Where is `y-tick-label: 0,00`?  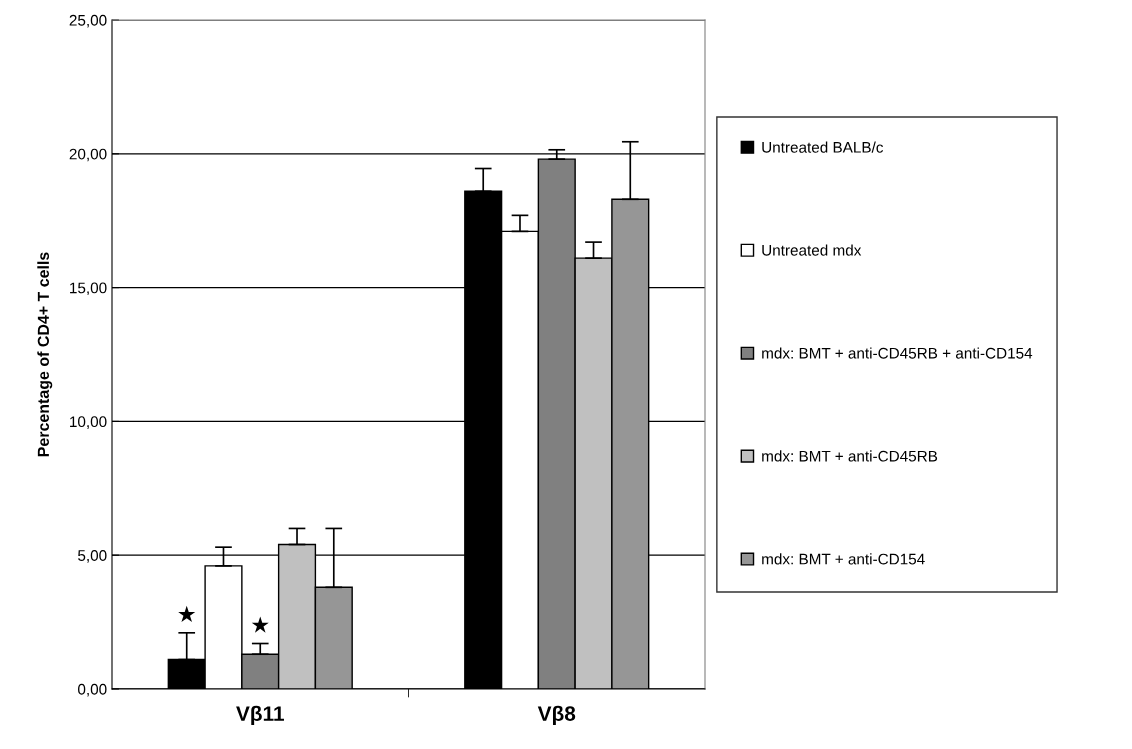 y-tick-label: 0,00 is located at coordinates (92, 690).